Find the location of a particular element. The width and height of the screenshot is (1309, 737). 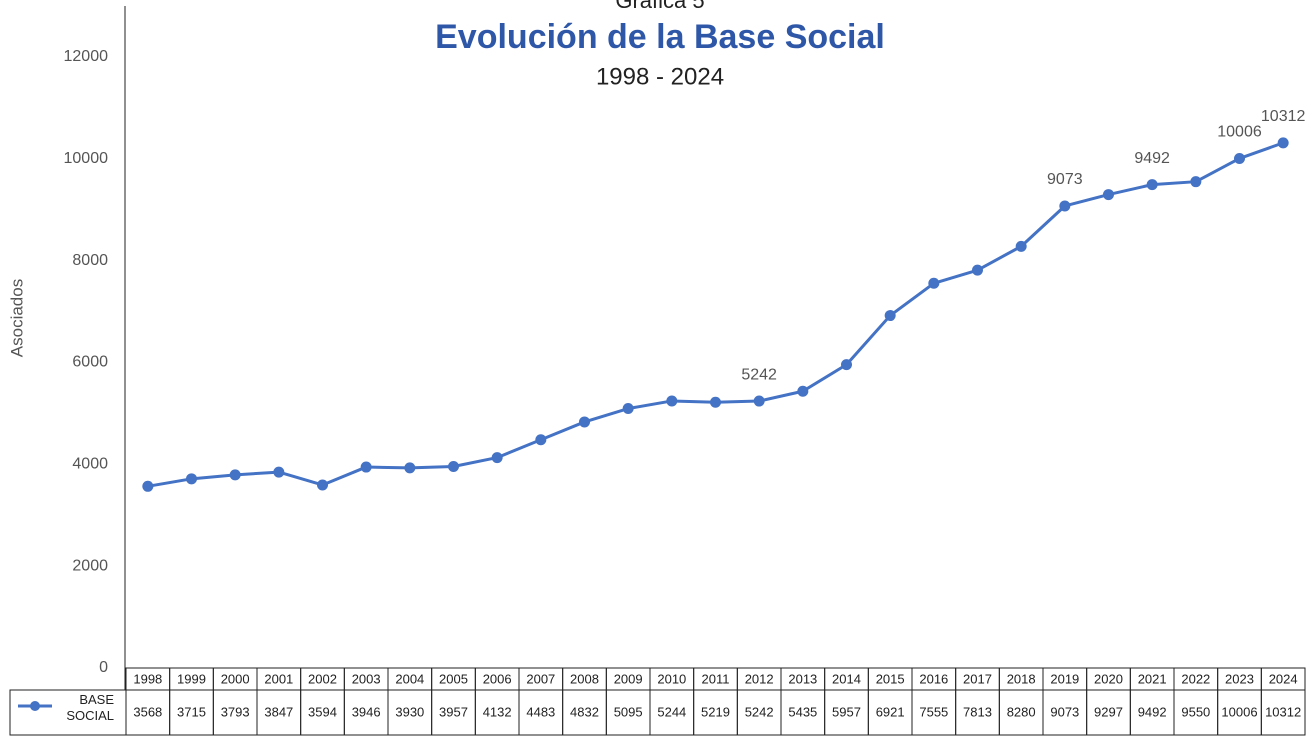

table-value: 5095 is located at coordinates (628, 711).